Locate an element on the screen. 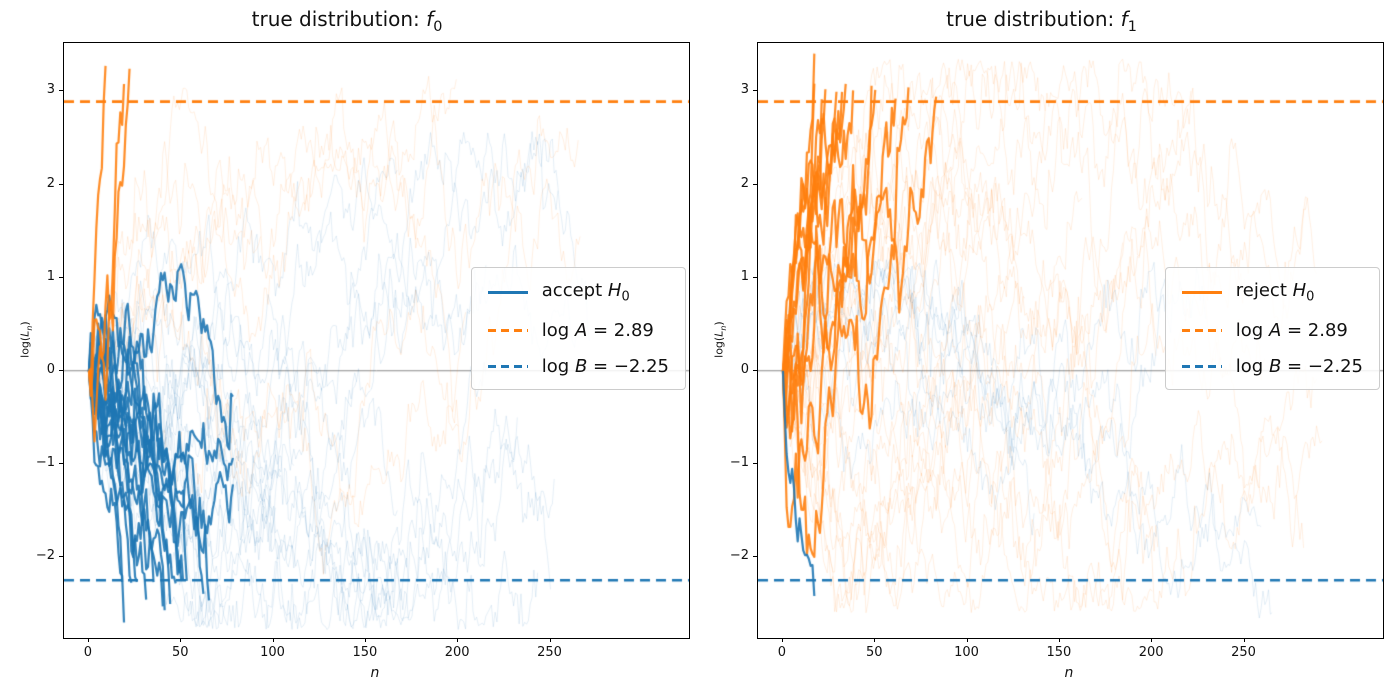  legend-label: reject H0 is located at coordinates (1275, 292).